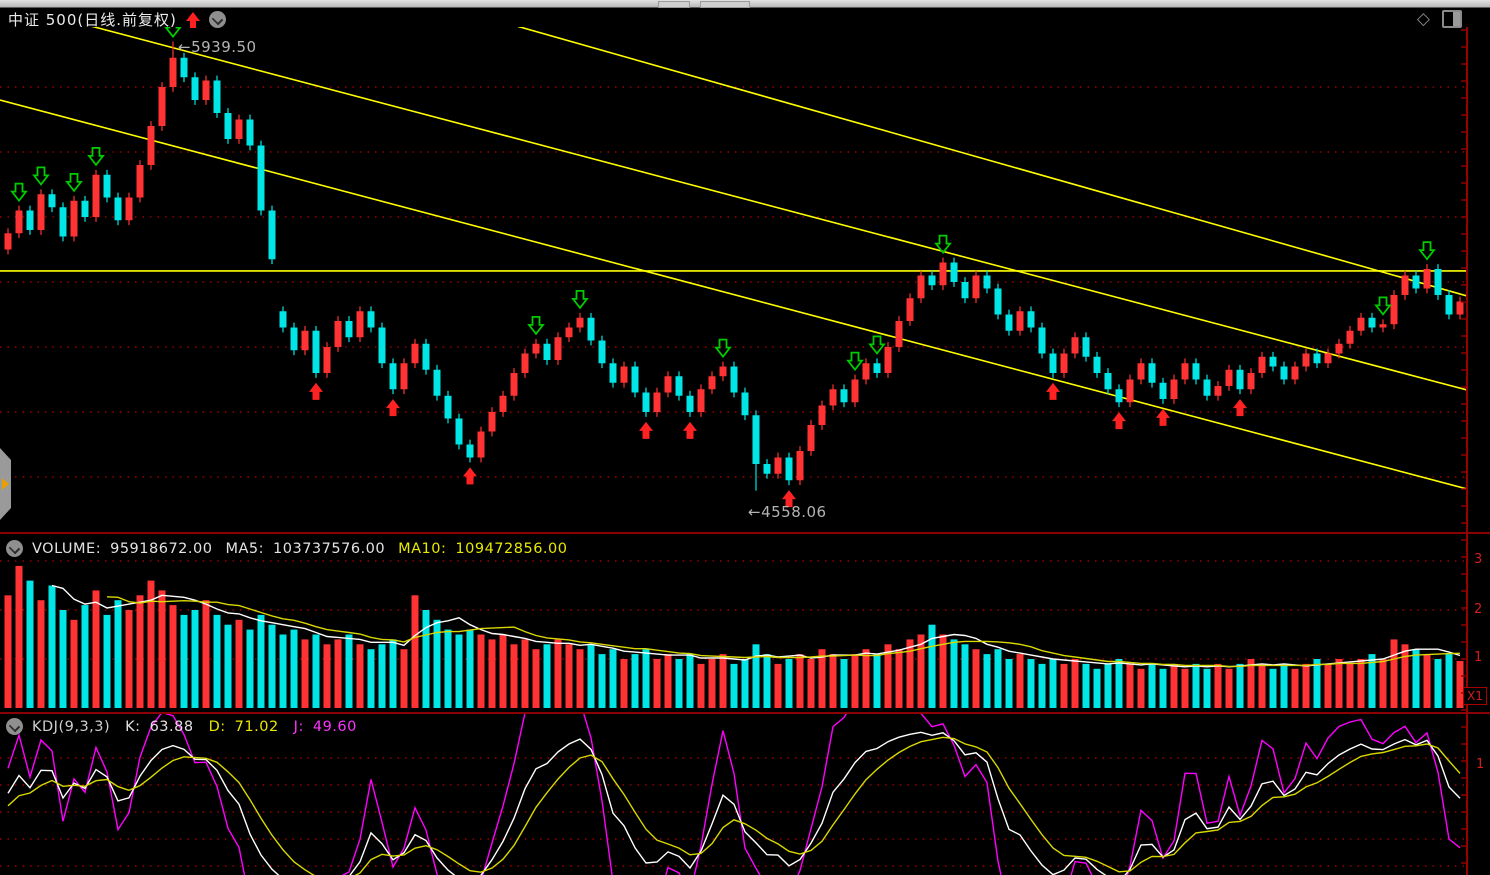  I want to click on split-view-icon, so click(1452, 19).